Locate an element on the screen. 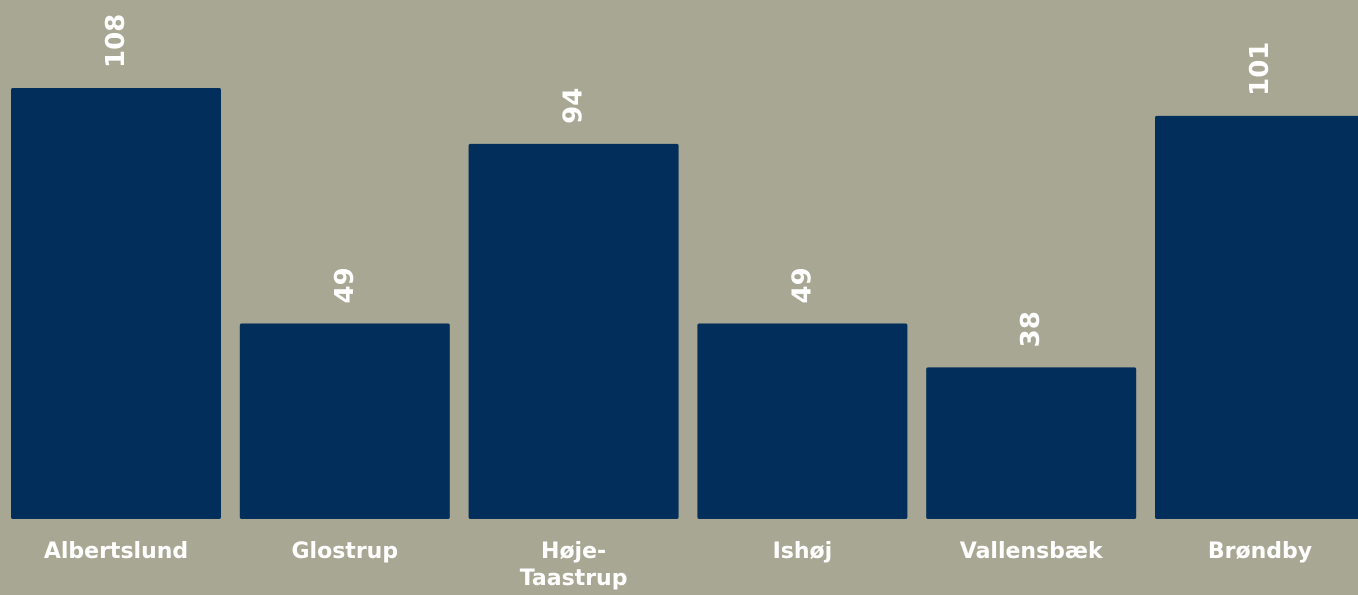  category-label: Glostrup is located at coordinates (345, 551).